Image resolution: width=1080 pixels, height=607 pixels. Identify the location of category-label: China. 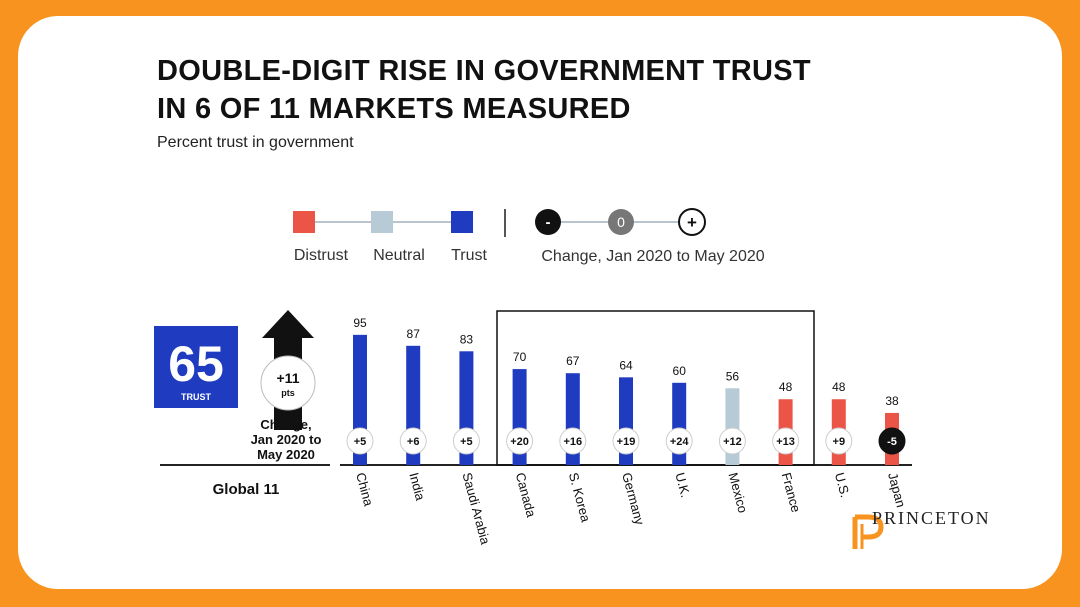
(364, 489).